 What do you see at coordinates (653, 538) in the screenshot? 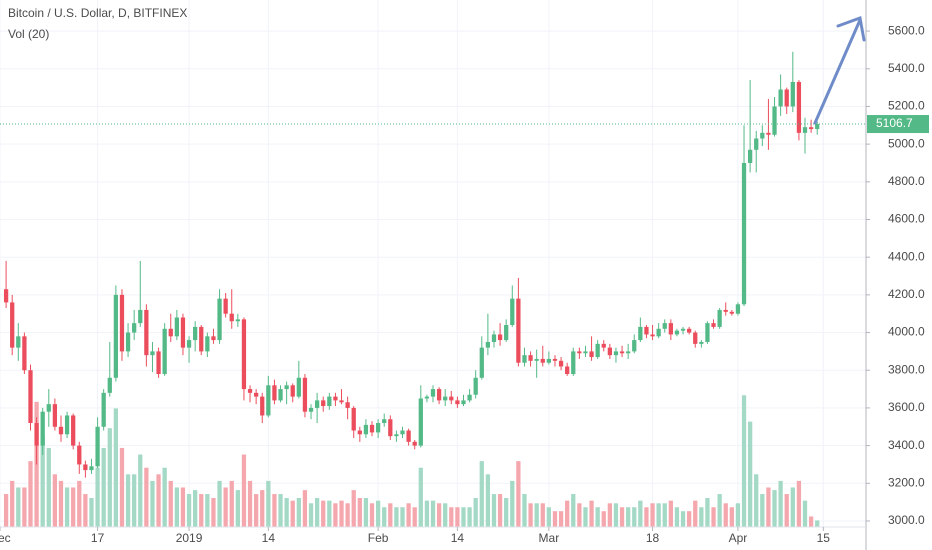
I see `x-tick-label: 18` at bounding box center [653, 538].